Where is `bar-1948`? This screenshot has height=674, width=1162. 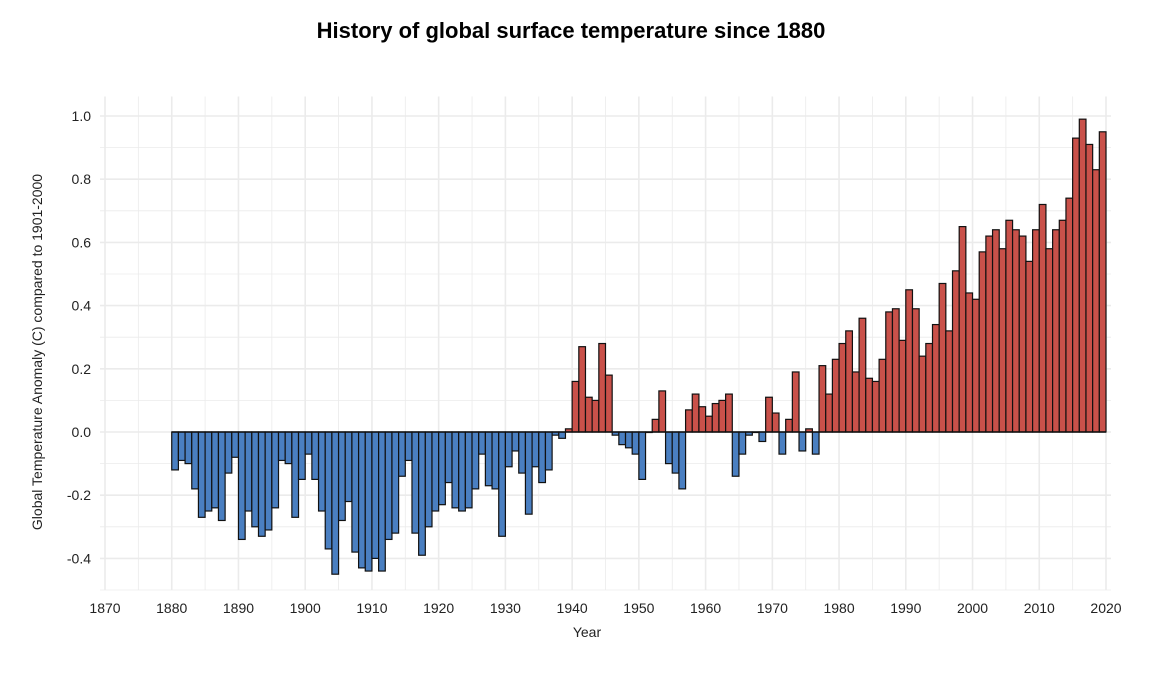 bar-1948 is located at coordinates (628, 440).